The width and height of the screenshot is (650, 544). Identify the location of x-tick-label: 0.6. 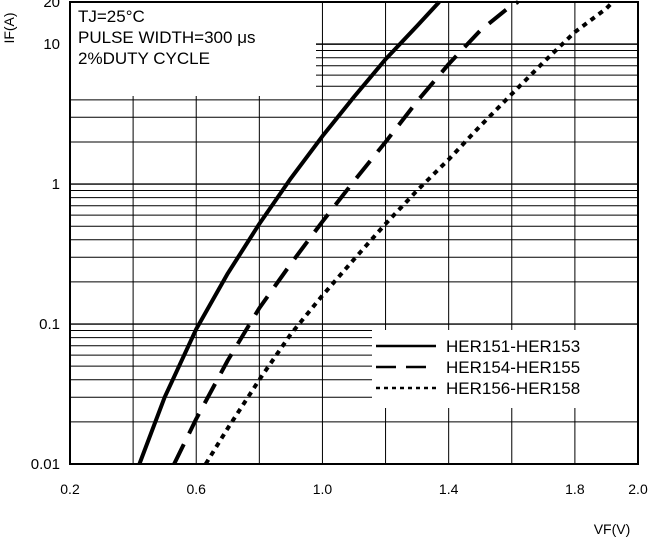
(196, 489).